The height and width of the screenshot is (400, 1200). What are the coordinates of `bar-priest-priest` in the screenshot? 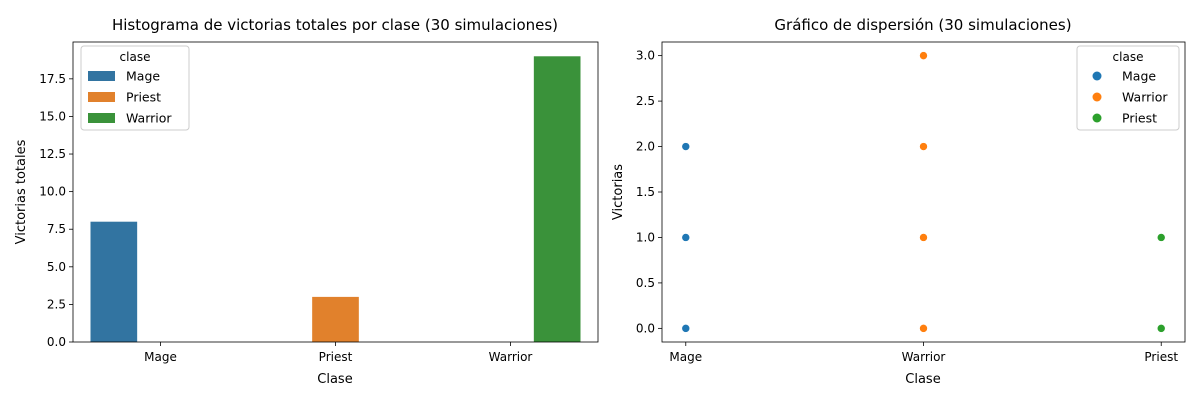 It's located at (335, 319).